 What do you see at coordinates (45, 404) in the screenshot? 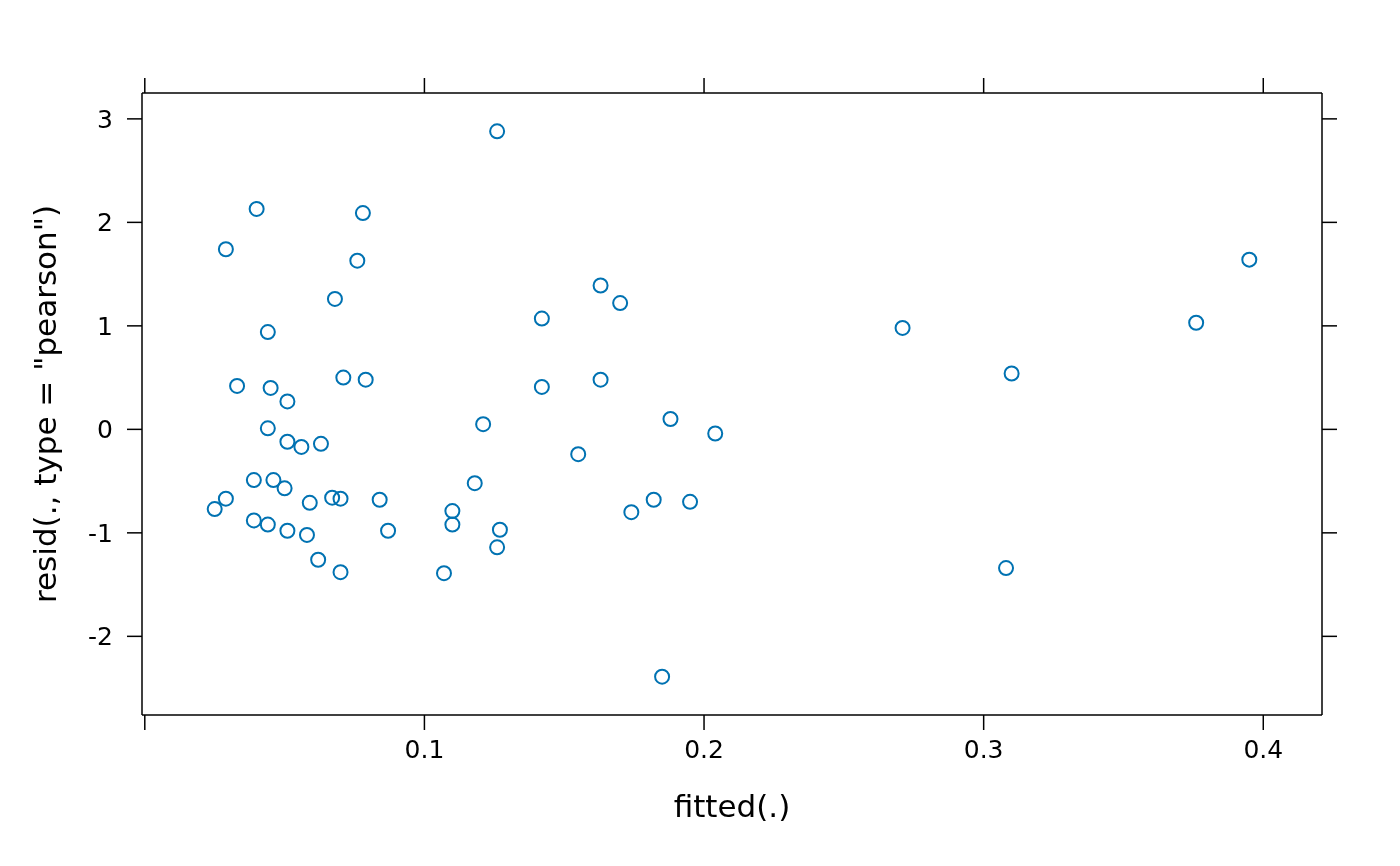
I see `y-axis-title: resid(., type = "pearson")` at bounding box center [45, 404].